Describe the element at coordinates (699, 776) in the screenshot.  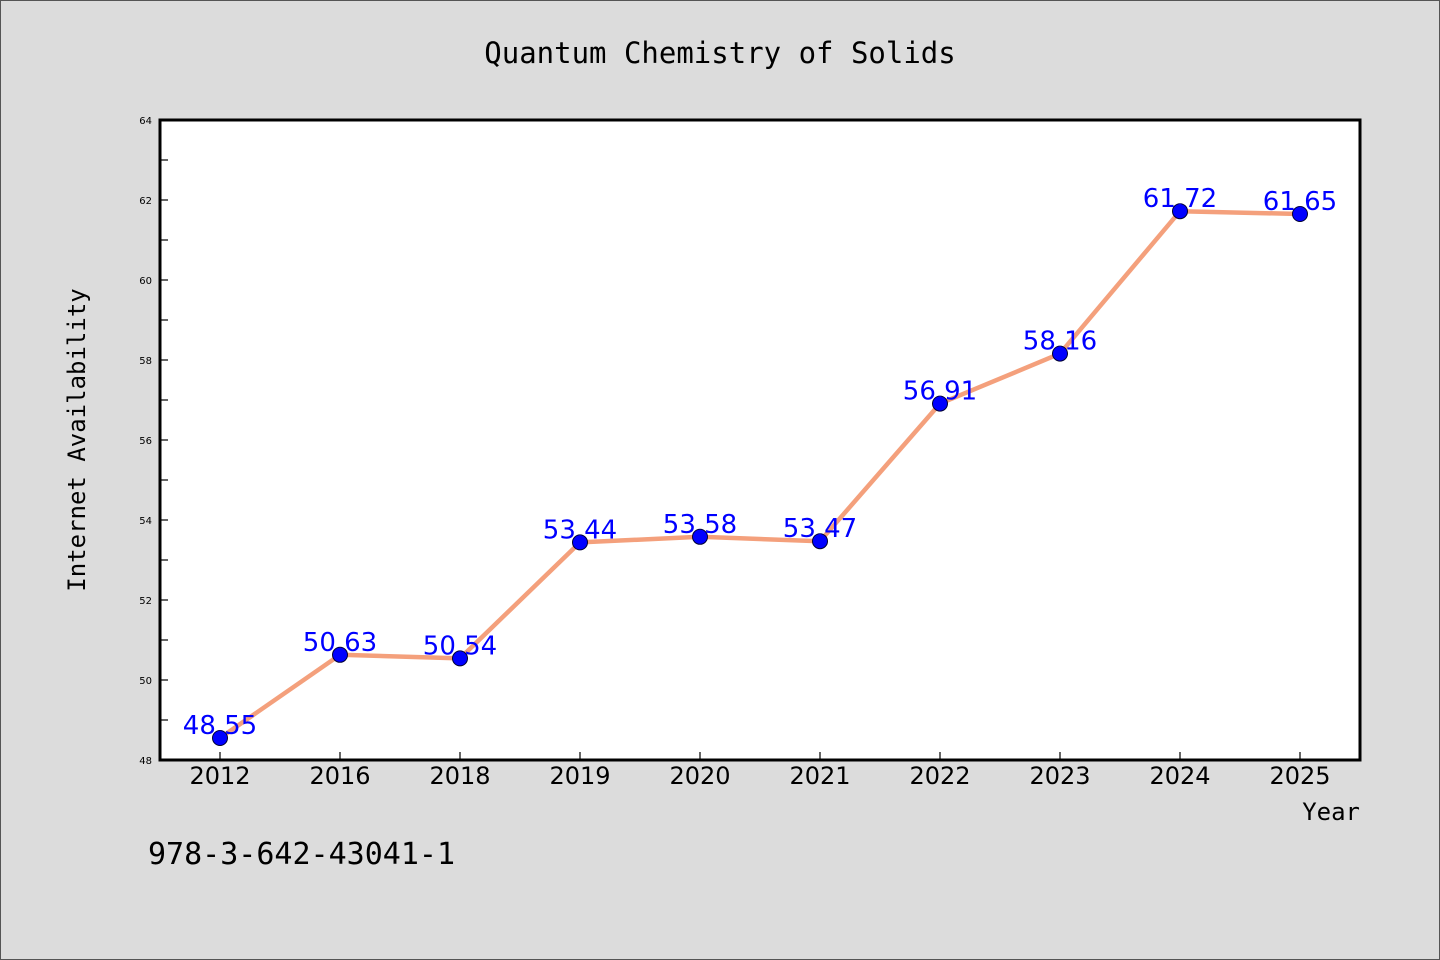
I see `x-tick-label: 2020` at that location.